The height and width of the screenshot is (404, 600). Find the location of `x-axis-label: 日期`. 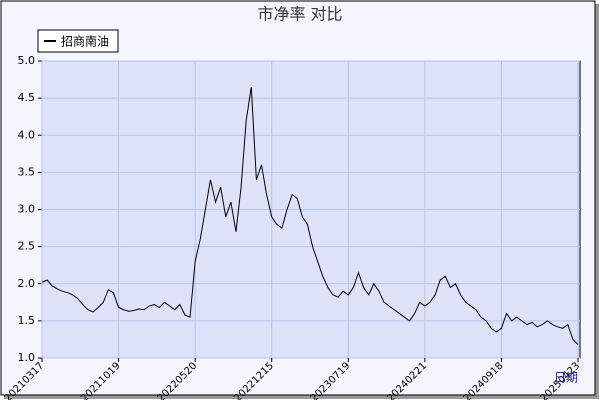

x-axis-label: 日期 is located at coordinates (566, 378).